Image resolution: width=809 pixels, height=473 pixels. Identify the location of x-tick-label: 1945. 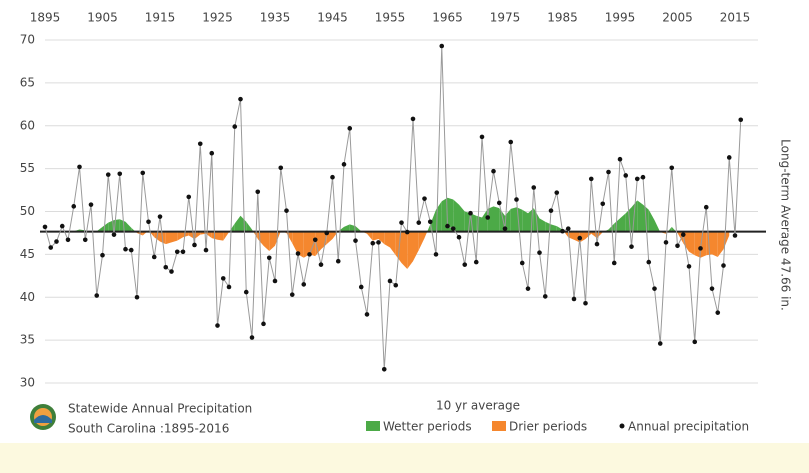
(332, 18).